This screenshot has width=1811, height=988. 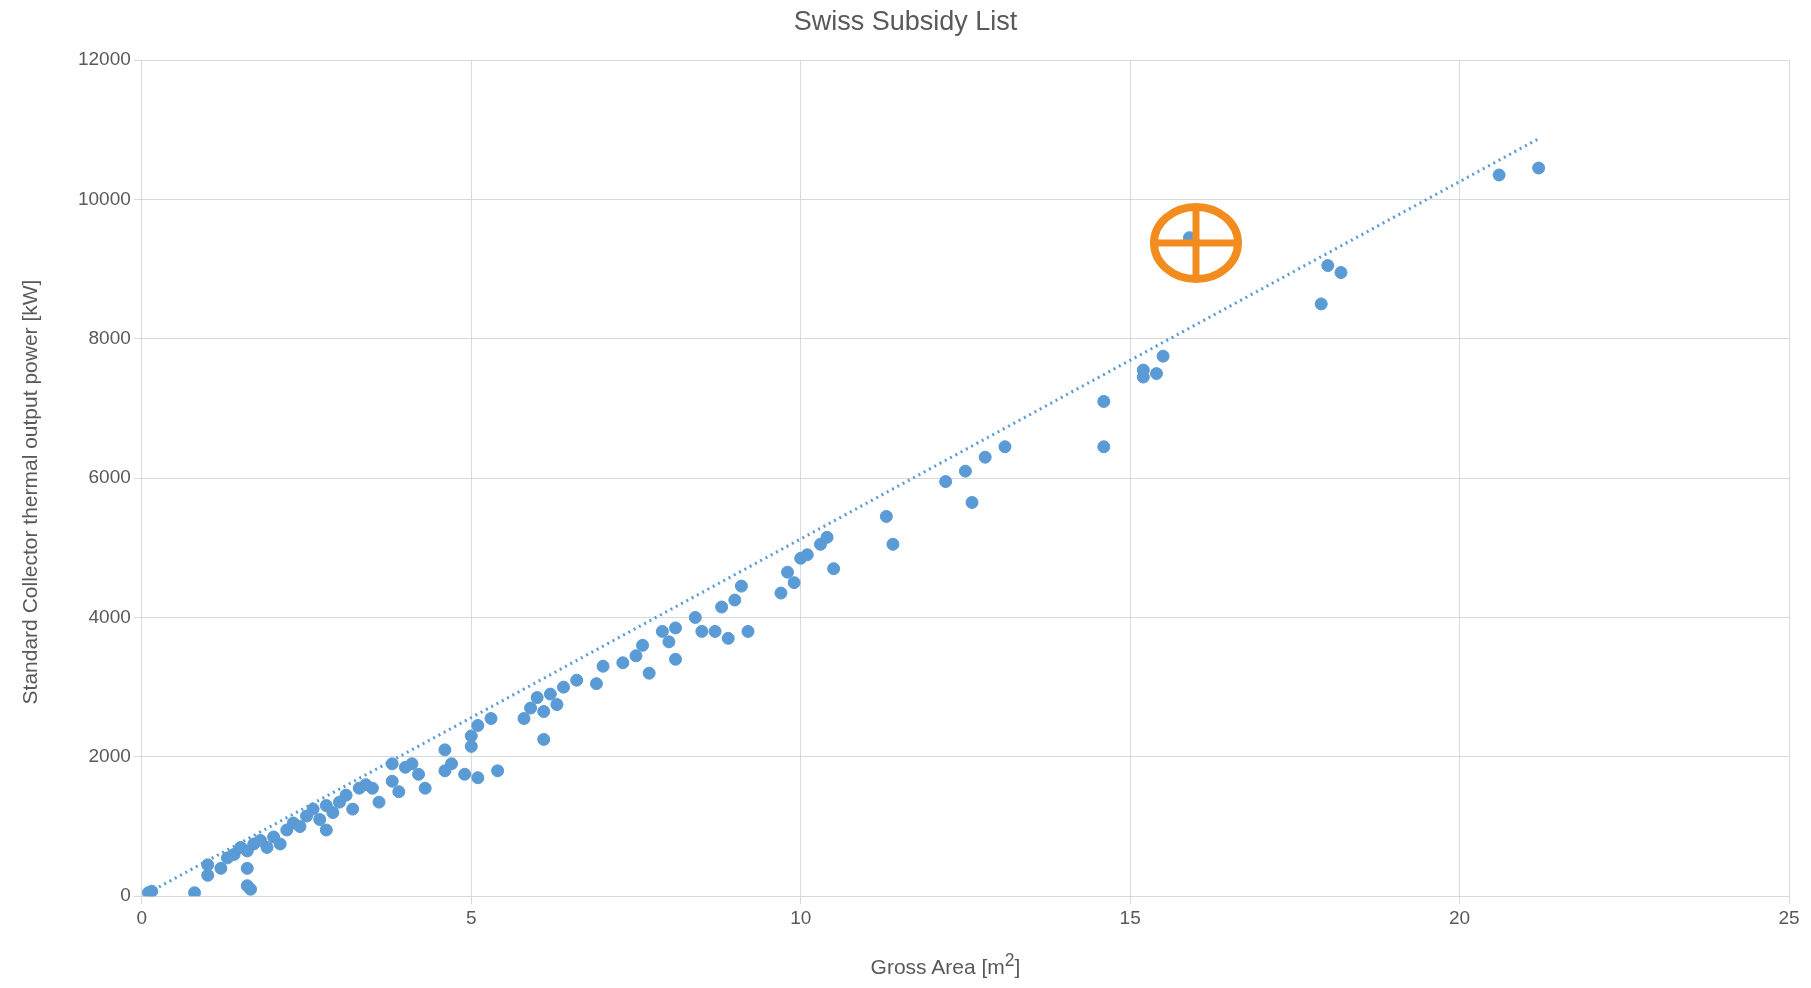 What do you see at coordinates (109, 337) in the screenshot?
I see `y-tick-label: 8000` at bounding box center [109, 337].